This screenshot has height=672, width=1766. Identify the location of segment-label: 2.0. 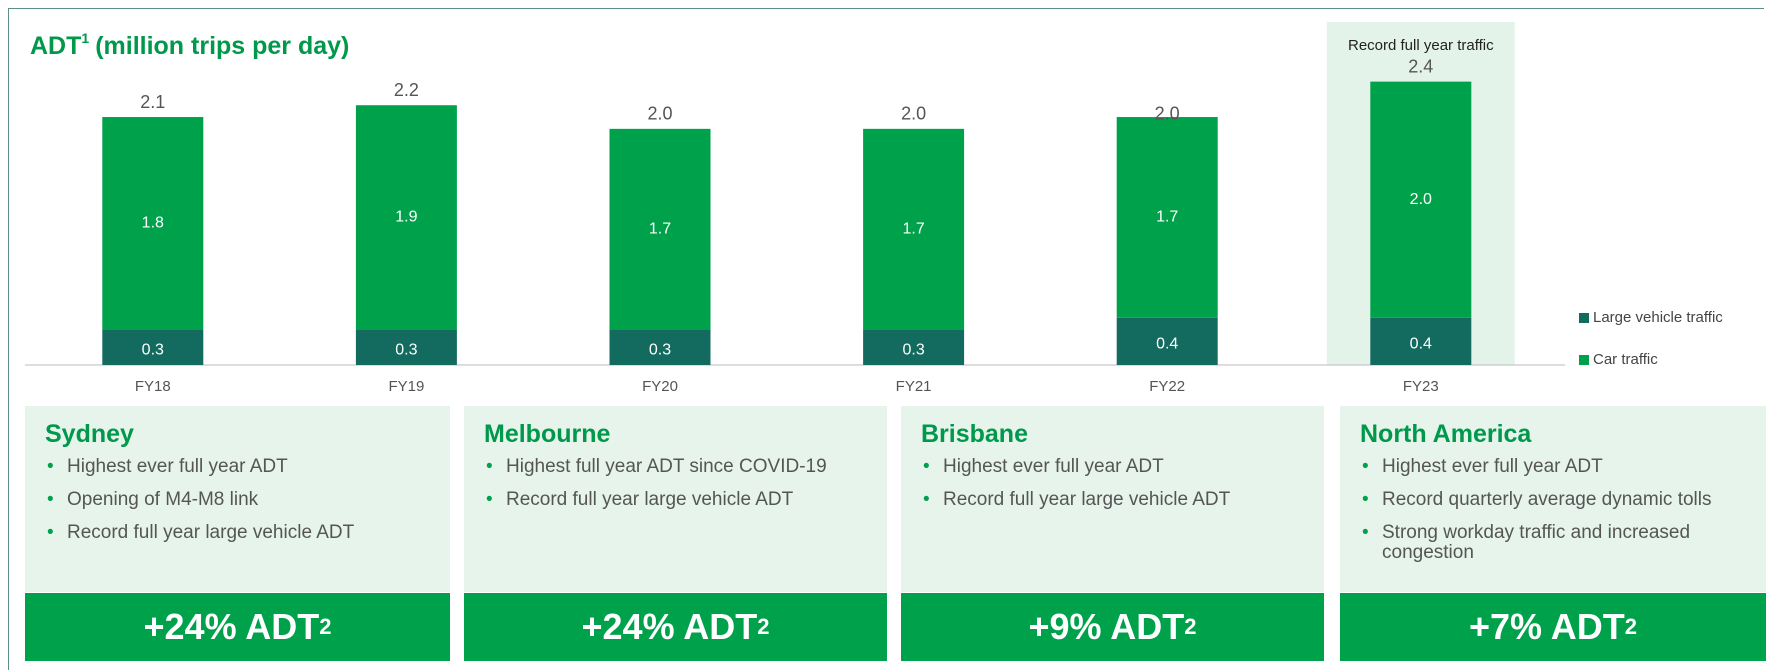
(1421, 199).